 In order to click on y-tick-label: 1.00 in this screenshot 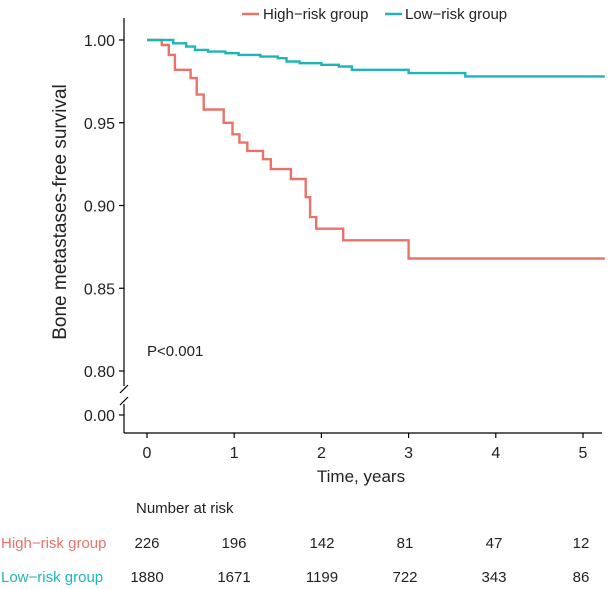, I will do `click(99, 41)`.